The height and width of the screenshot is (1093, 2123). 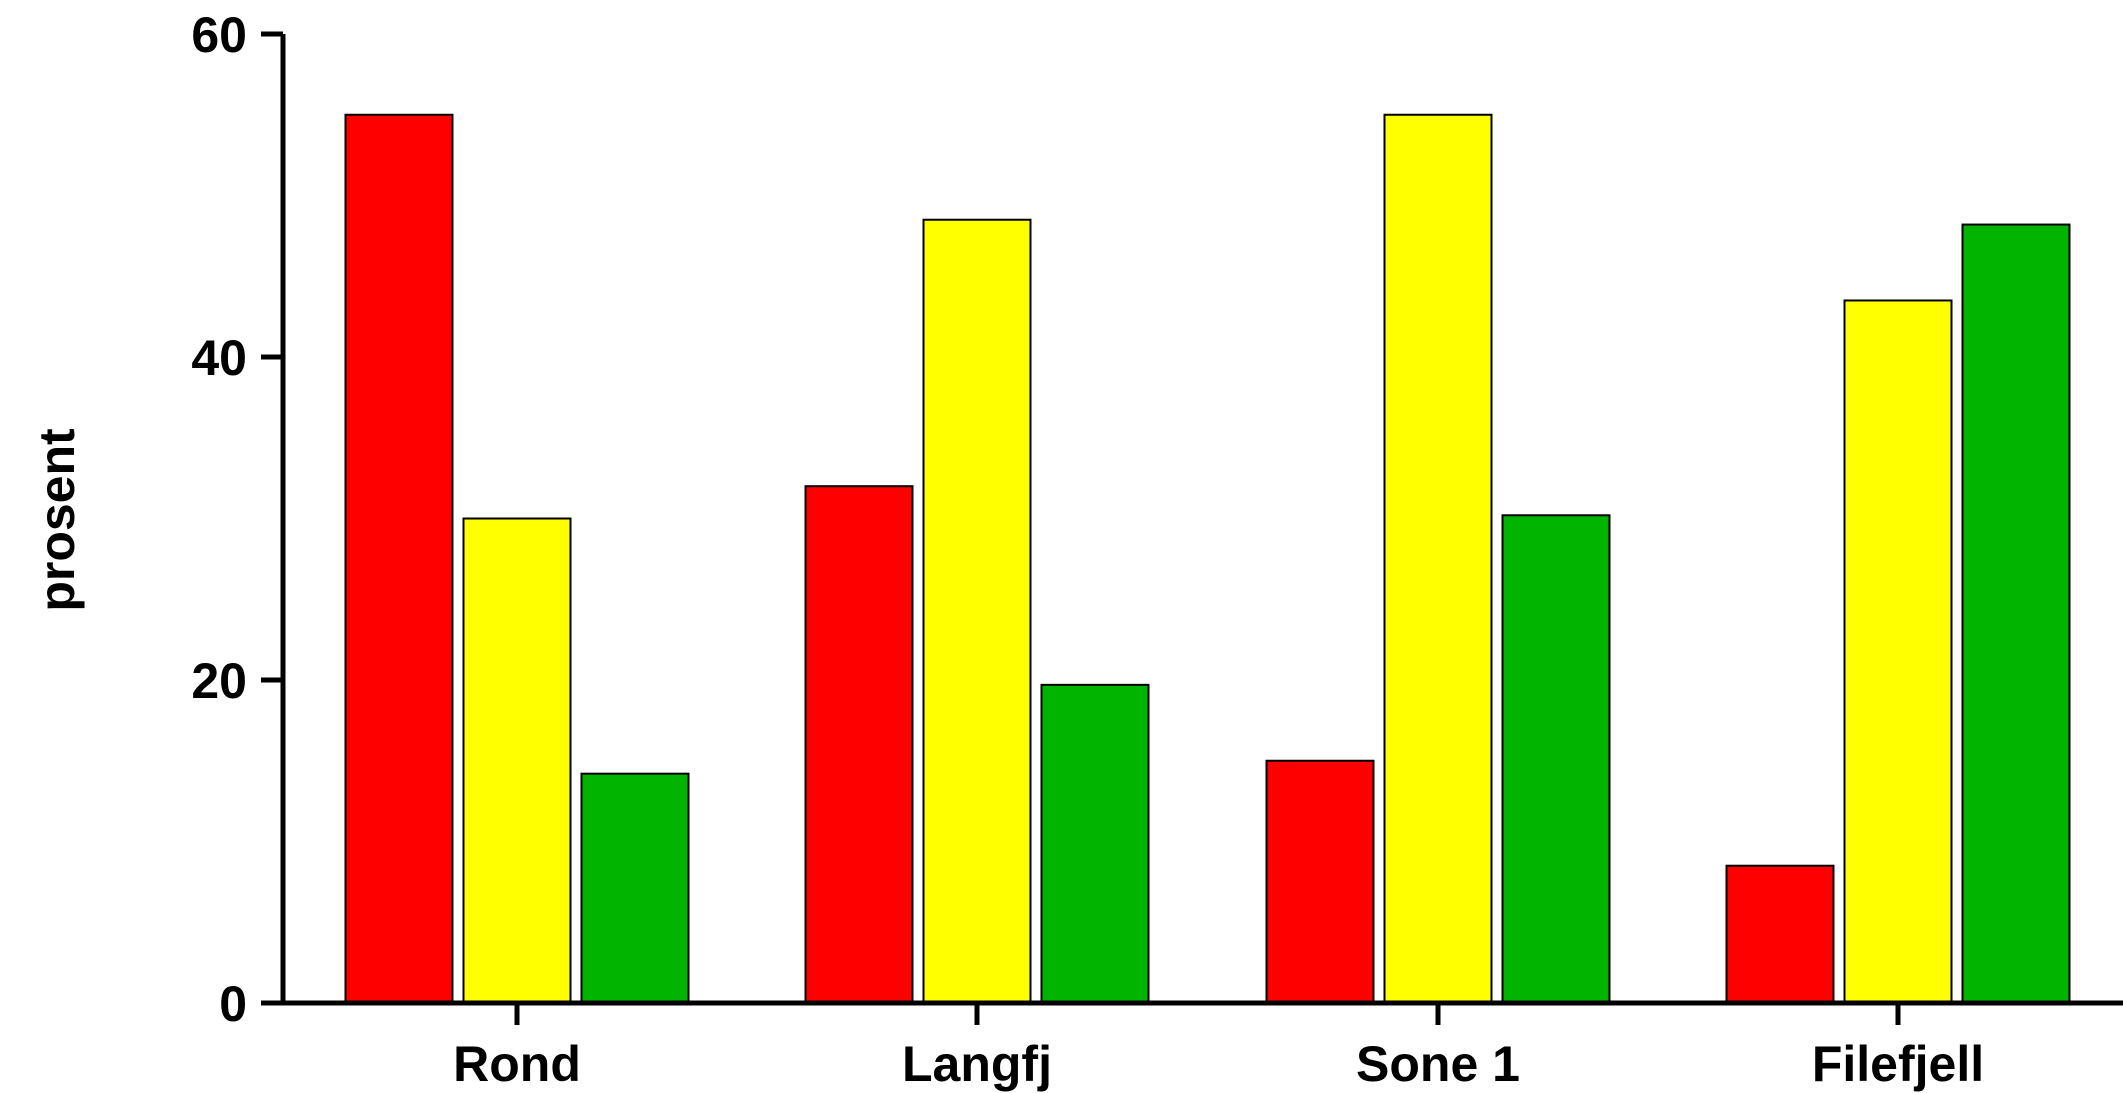 I want to click on y-ticks: 0 20 40 60, so click(x=237, y=519).